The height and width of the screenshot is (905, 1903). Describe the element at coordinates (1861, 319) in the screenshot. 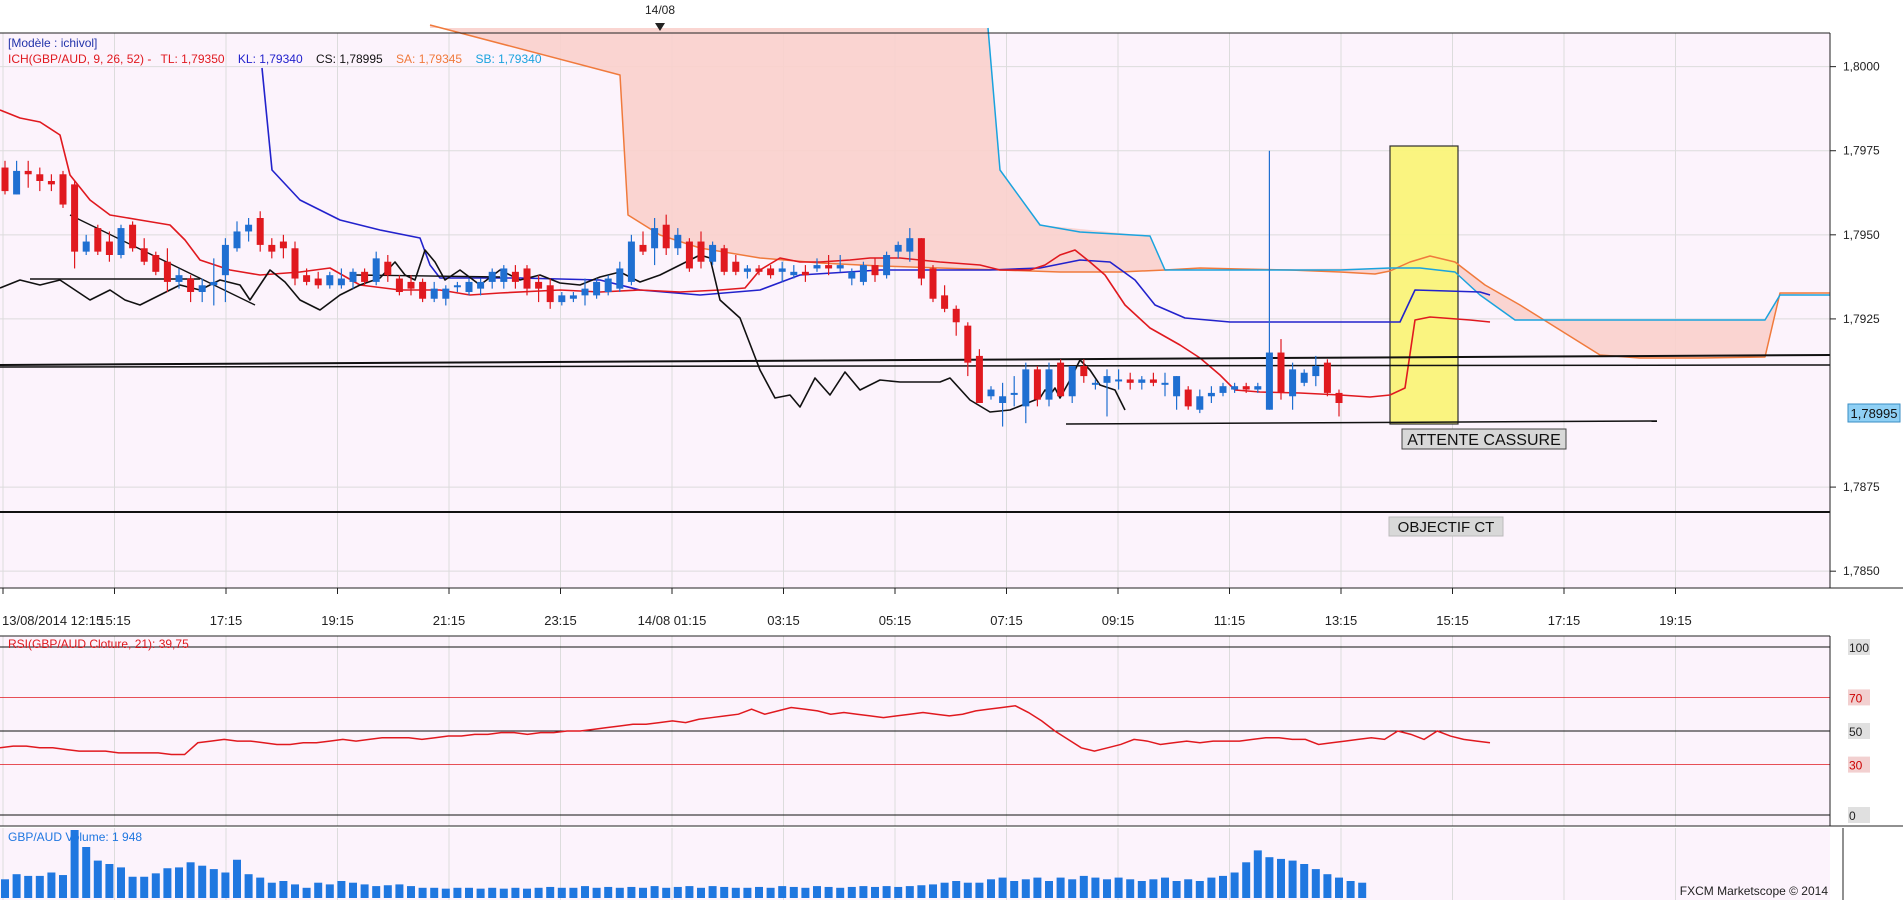

I see `price-tick-label: 1,7925` at that location.